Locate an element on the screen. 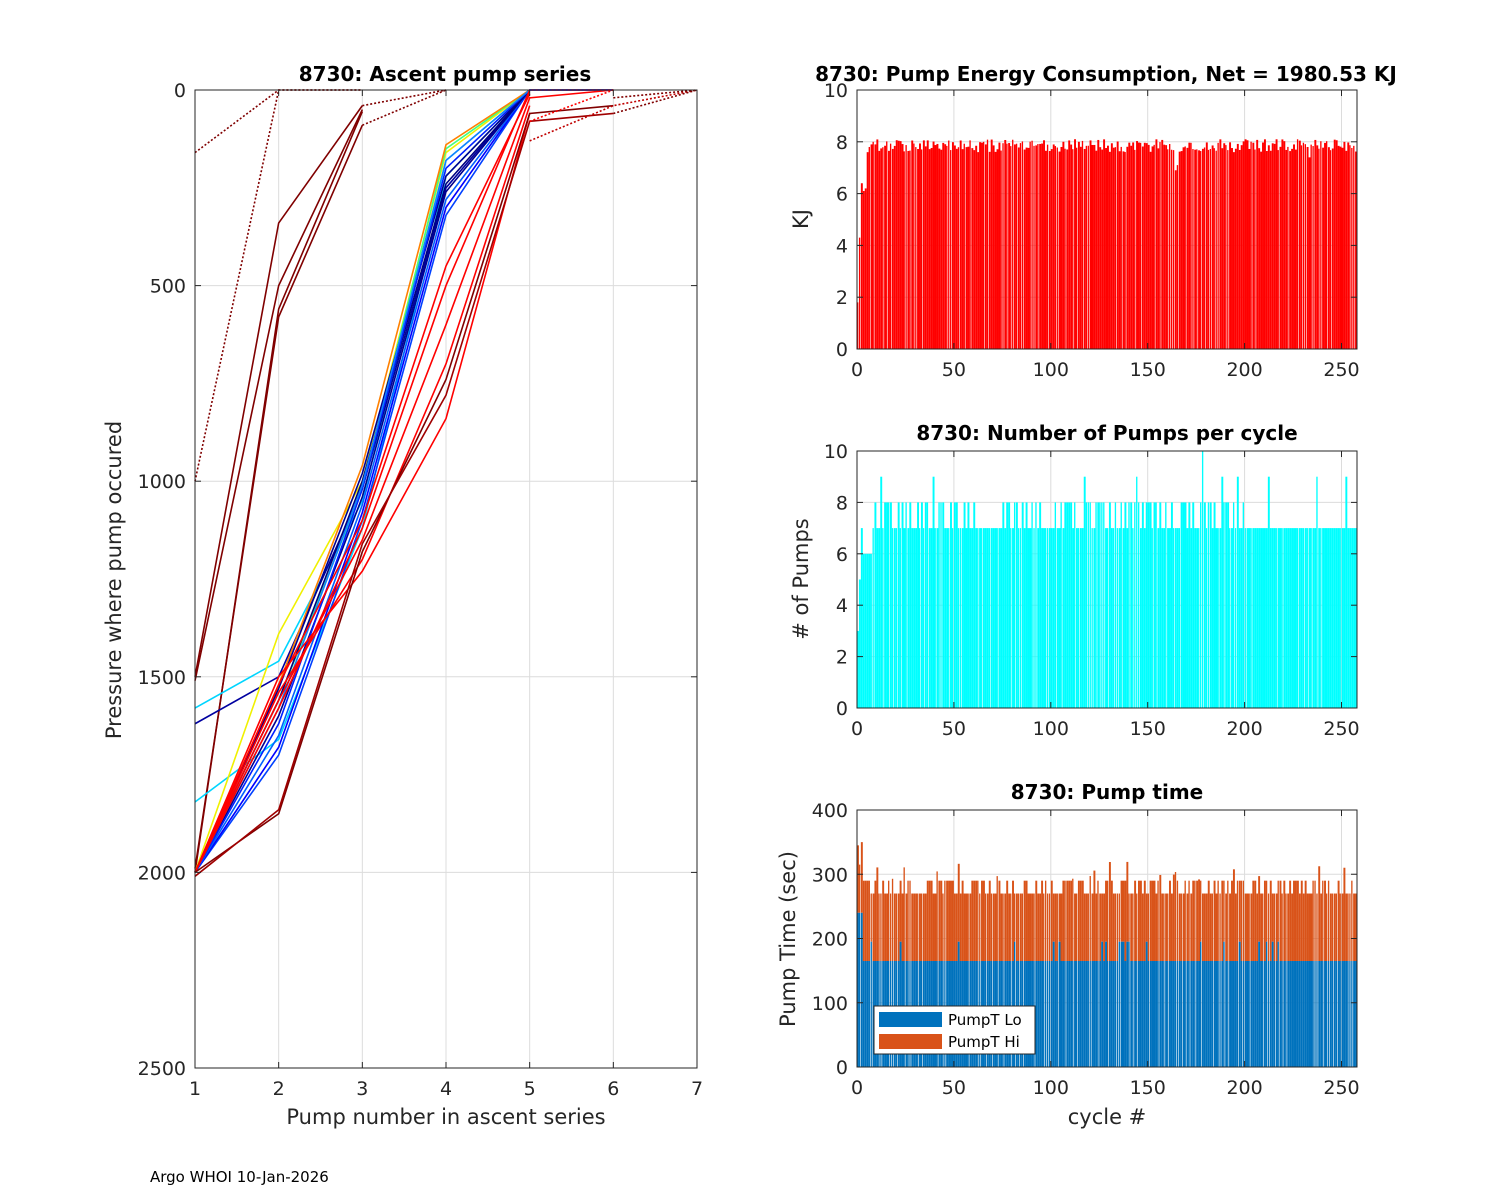  legend-label-lo: PumpT Lo is located at coordinates (985, 1020).